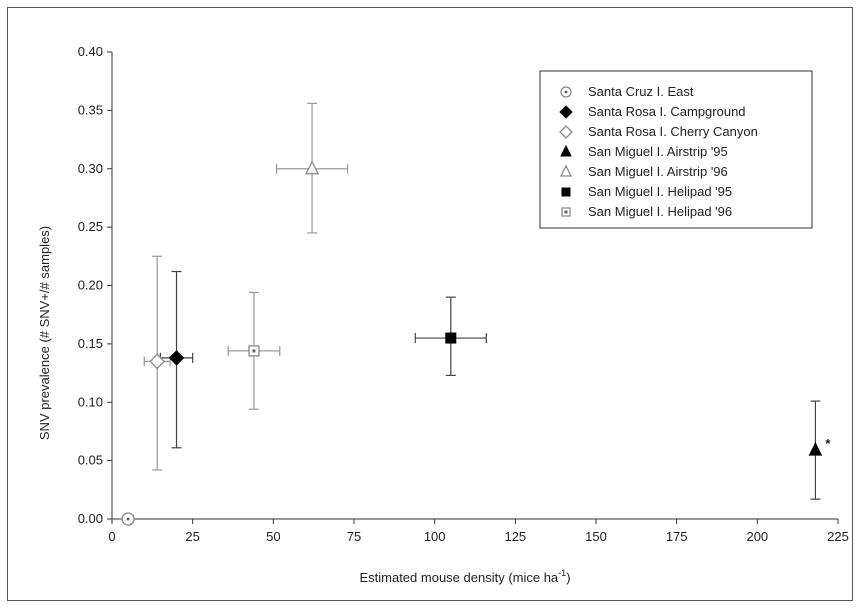 The width and height of the screenshot is (862, 608). I want to click on y-tick-label: 0.30, so click(90, 168).